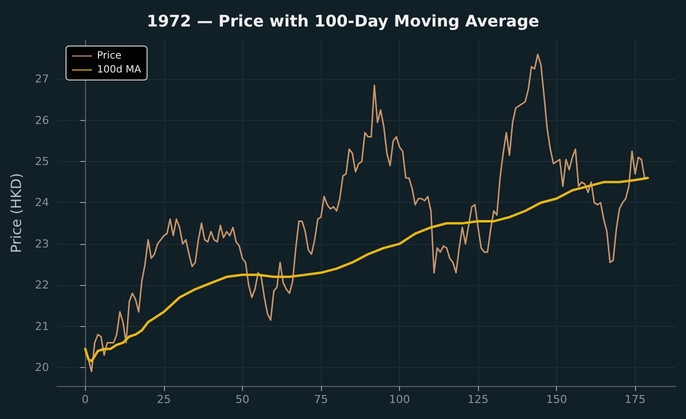 The image size is (686, 419). What do you see at coordinates (109, 56) in the screenshot?
I see `legend-label: Price` at bounding box center [109, 56].